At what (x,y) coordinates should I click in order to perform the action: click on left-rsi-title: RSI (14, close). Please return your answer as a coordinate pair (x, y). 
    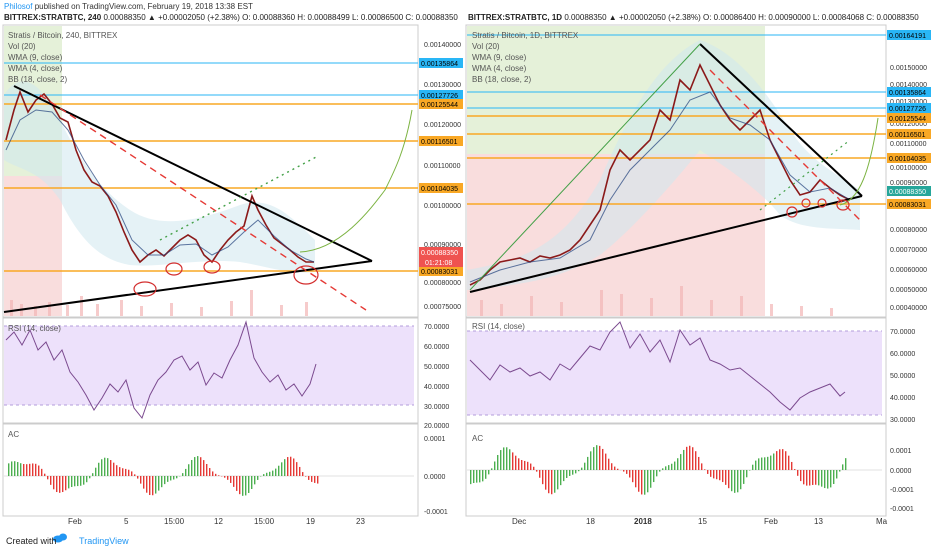
    Looking at the image, I should click on (34, 328).